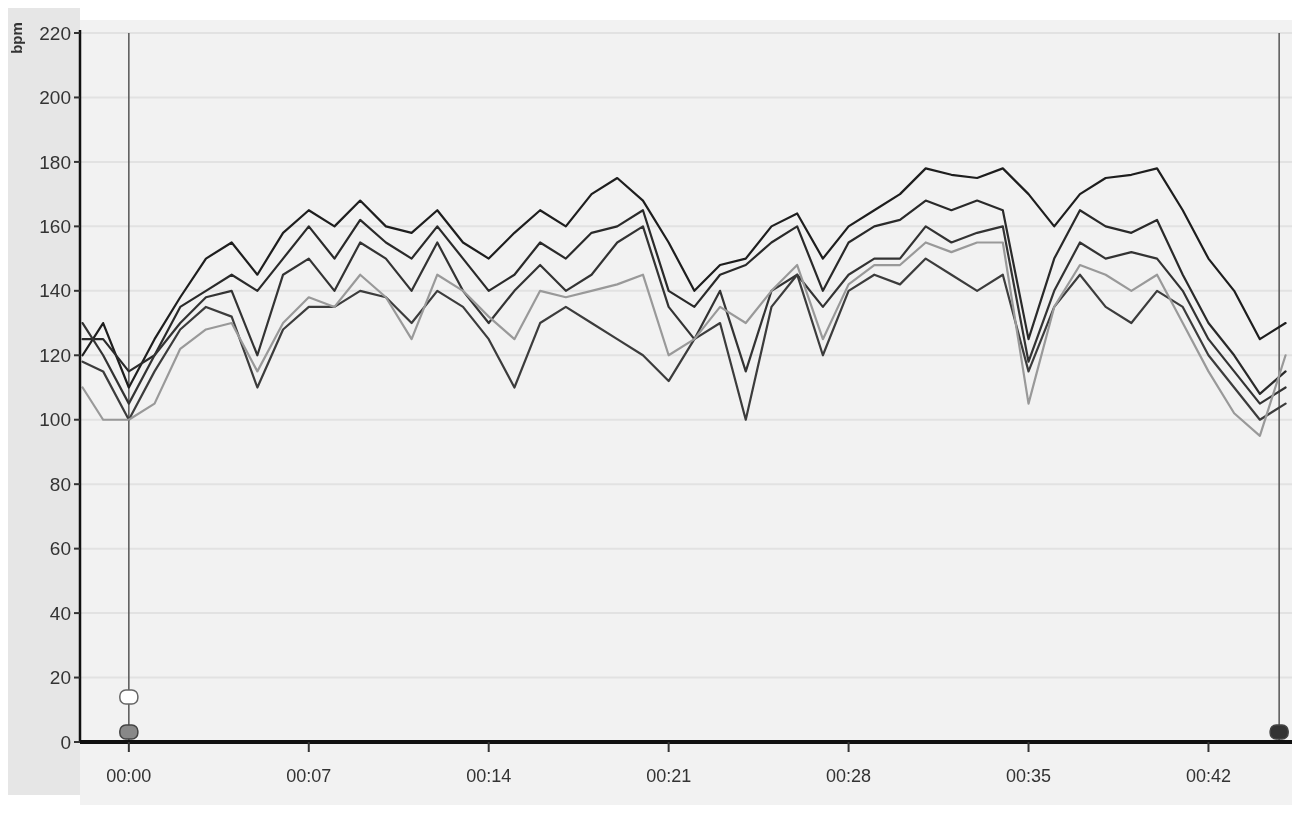 This screenshot has width=1301, height=823. What do you see at coordinates (129, 776) in the screenshot?
I see `x-tick-label: 00:00` at bounding box center [129, 776].